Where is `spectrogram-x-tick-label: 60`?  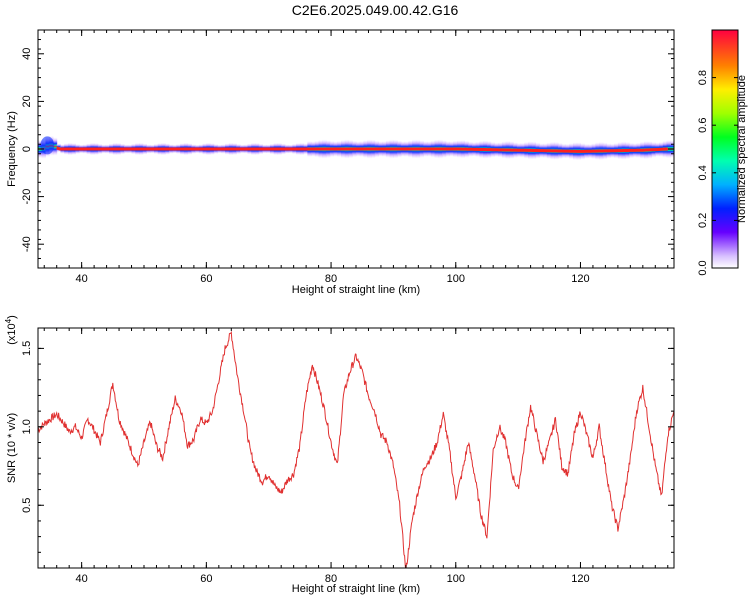 spectrogram-x-tick-label: 60 is located at coordinates (206, 279).